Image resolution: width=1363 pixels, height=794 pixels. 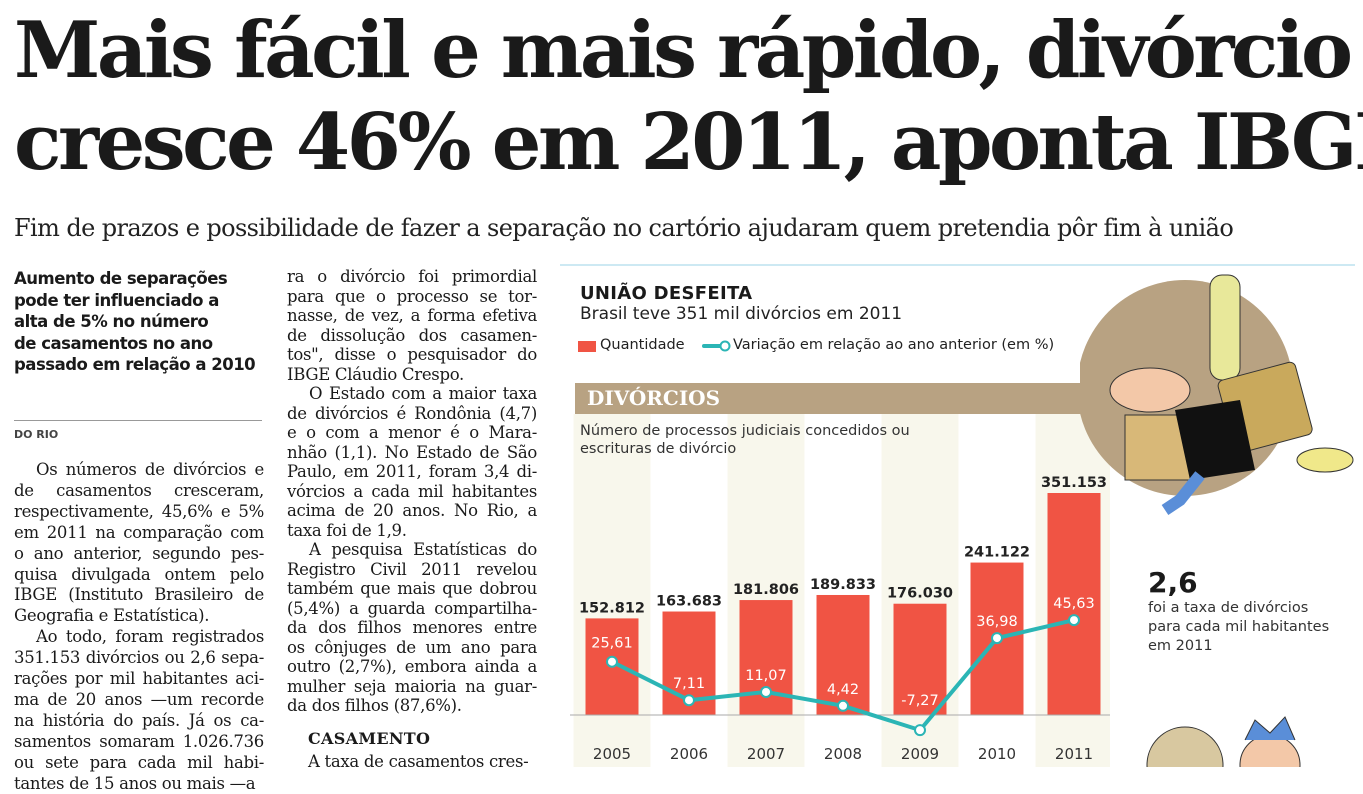 I want to click on woman-figure-icon, so click(x=1225, y=327).